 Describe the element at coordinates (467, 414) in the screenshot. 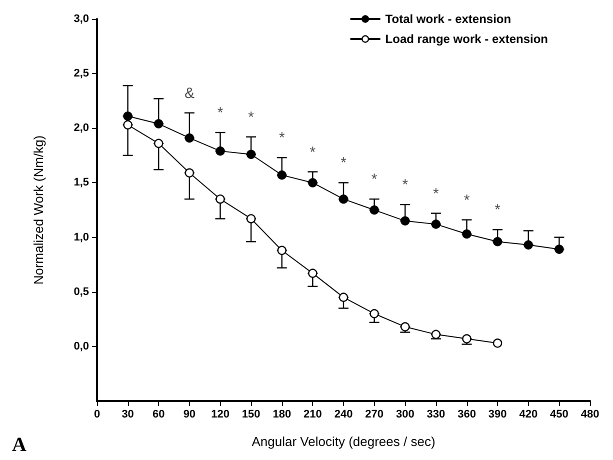

I see `x-tick-label: 360` at that location.